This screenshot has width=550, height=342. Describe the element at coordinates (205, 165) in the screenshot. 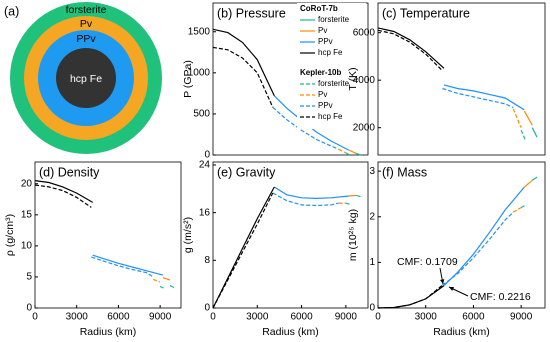

I see `y-tick-label: 24` at that location.